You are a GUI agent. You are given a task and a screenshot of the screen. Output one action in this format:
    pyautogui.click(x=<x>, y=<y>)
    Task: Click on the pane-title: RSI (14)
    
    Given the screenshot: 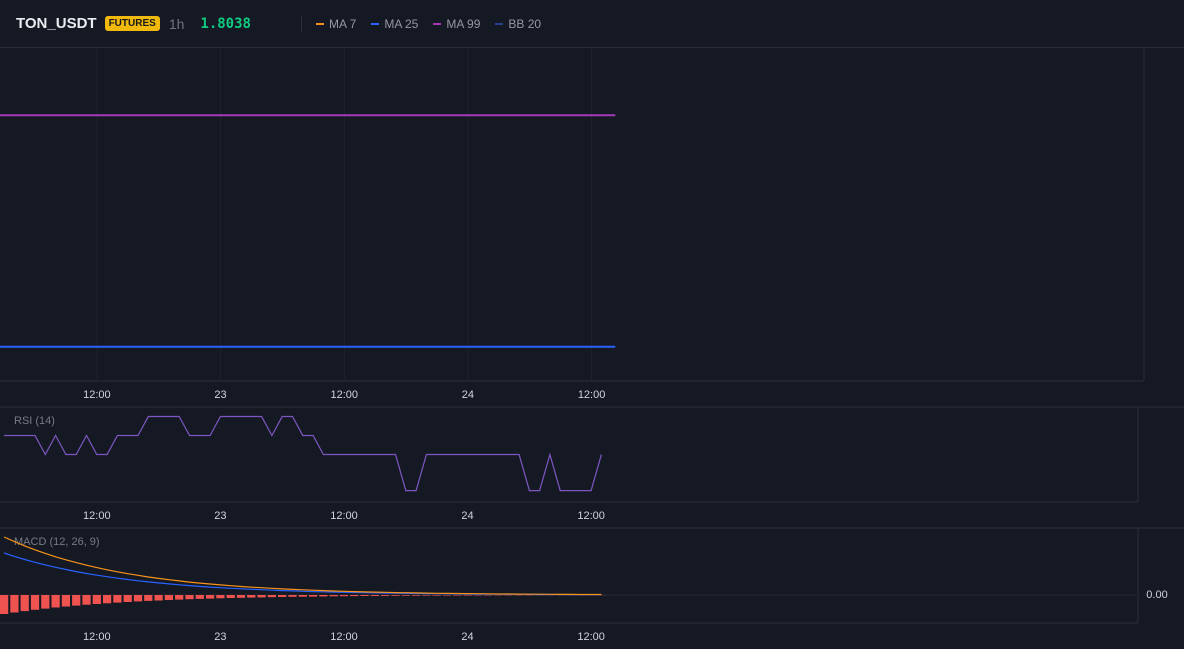 What is the action you would take?
    pyautogui.click(x=34, y=421)
    